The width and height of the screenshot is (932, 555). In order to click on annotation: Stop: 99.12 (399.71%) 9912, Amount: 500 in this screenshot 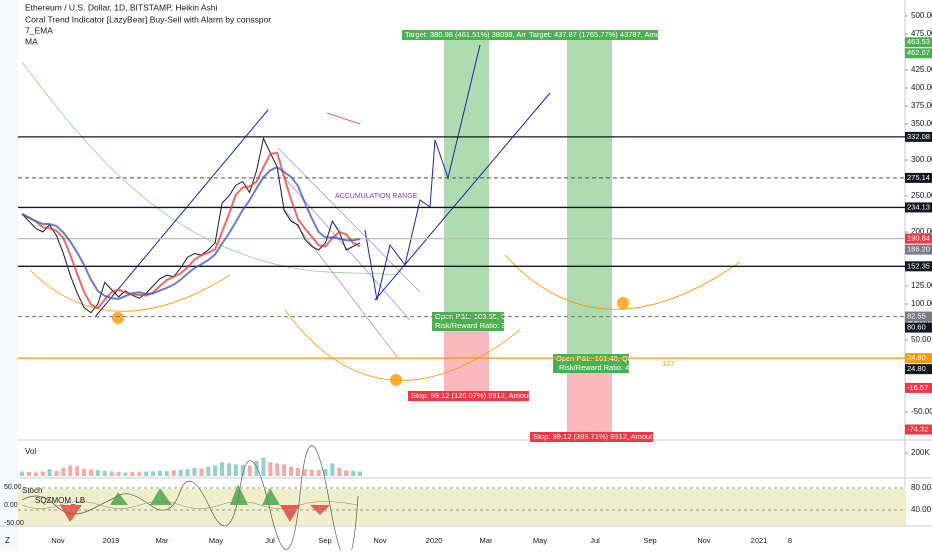, I will do `click(603, 436)`.